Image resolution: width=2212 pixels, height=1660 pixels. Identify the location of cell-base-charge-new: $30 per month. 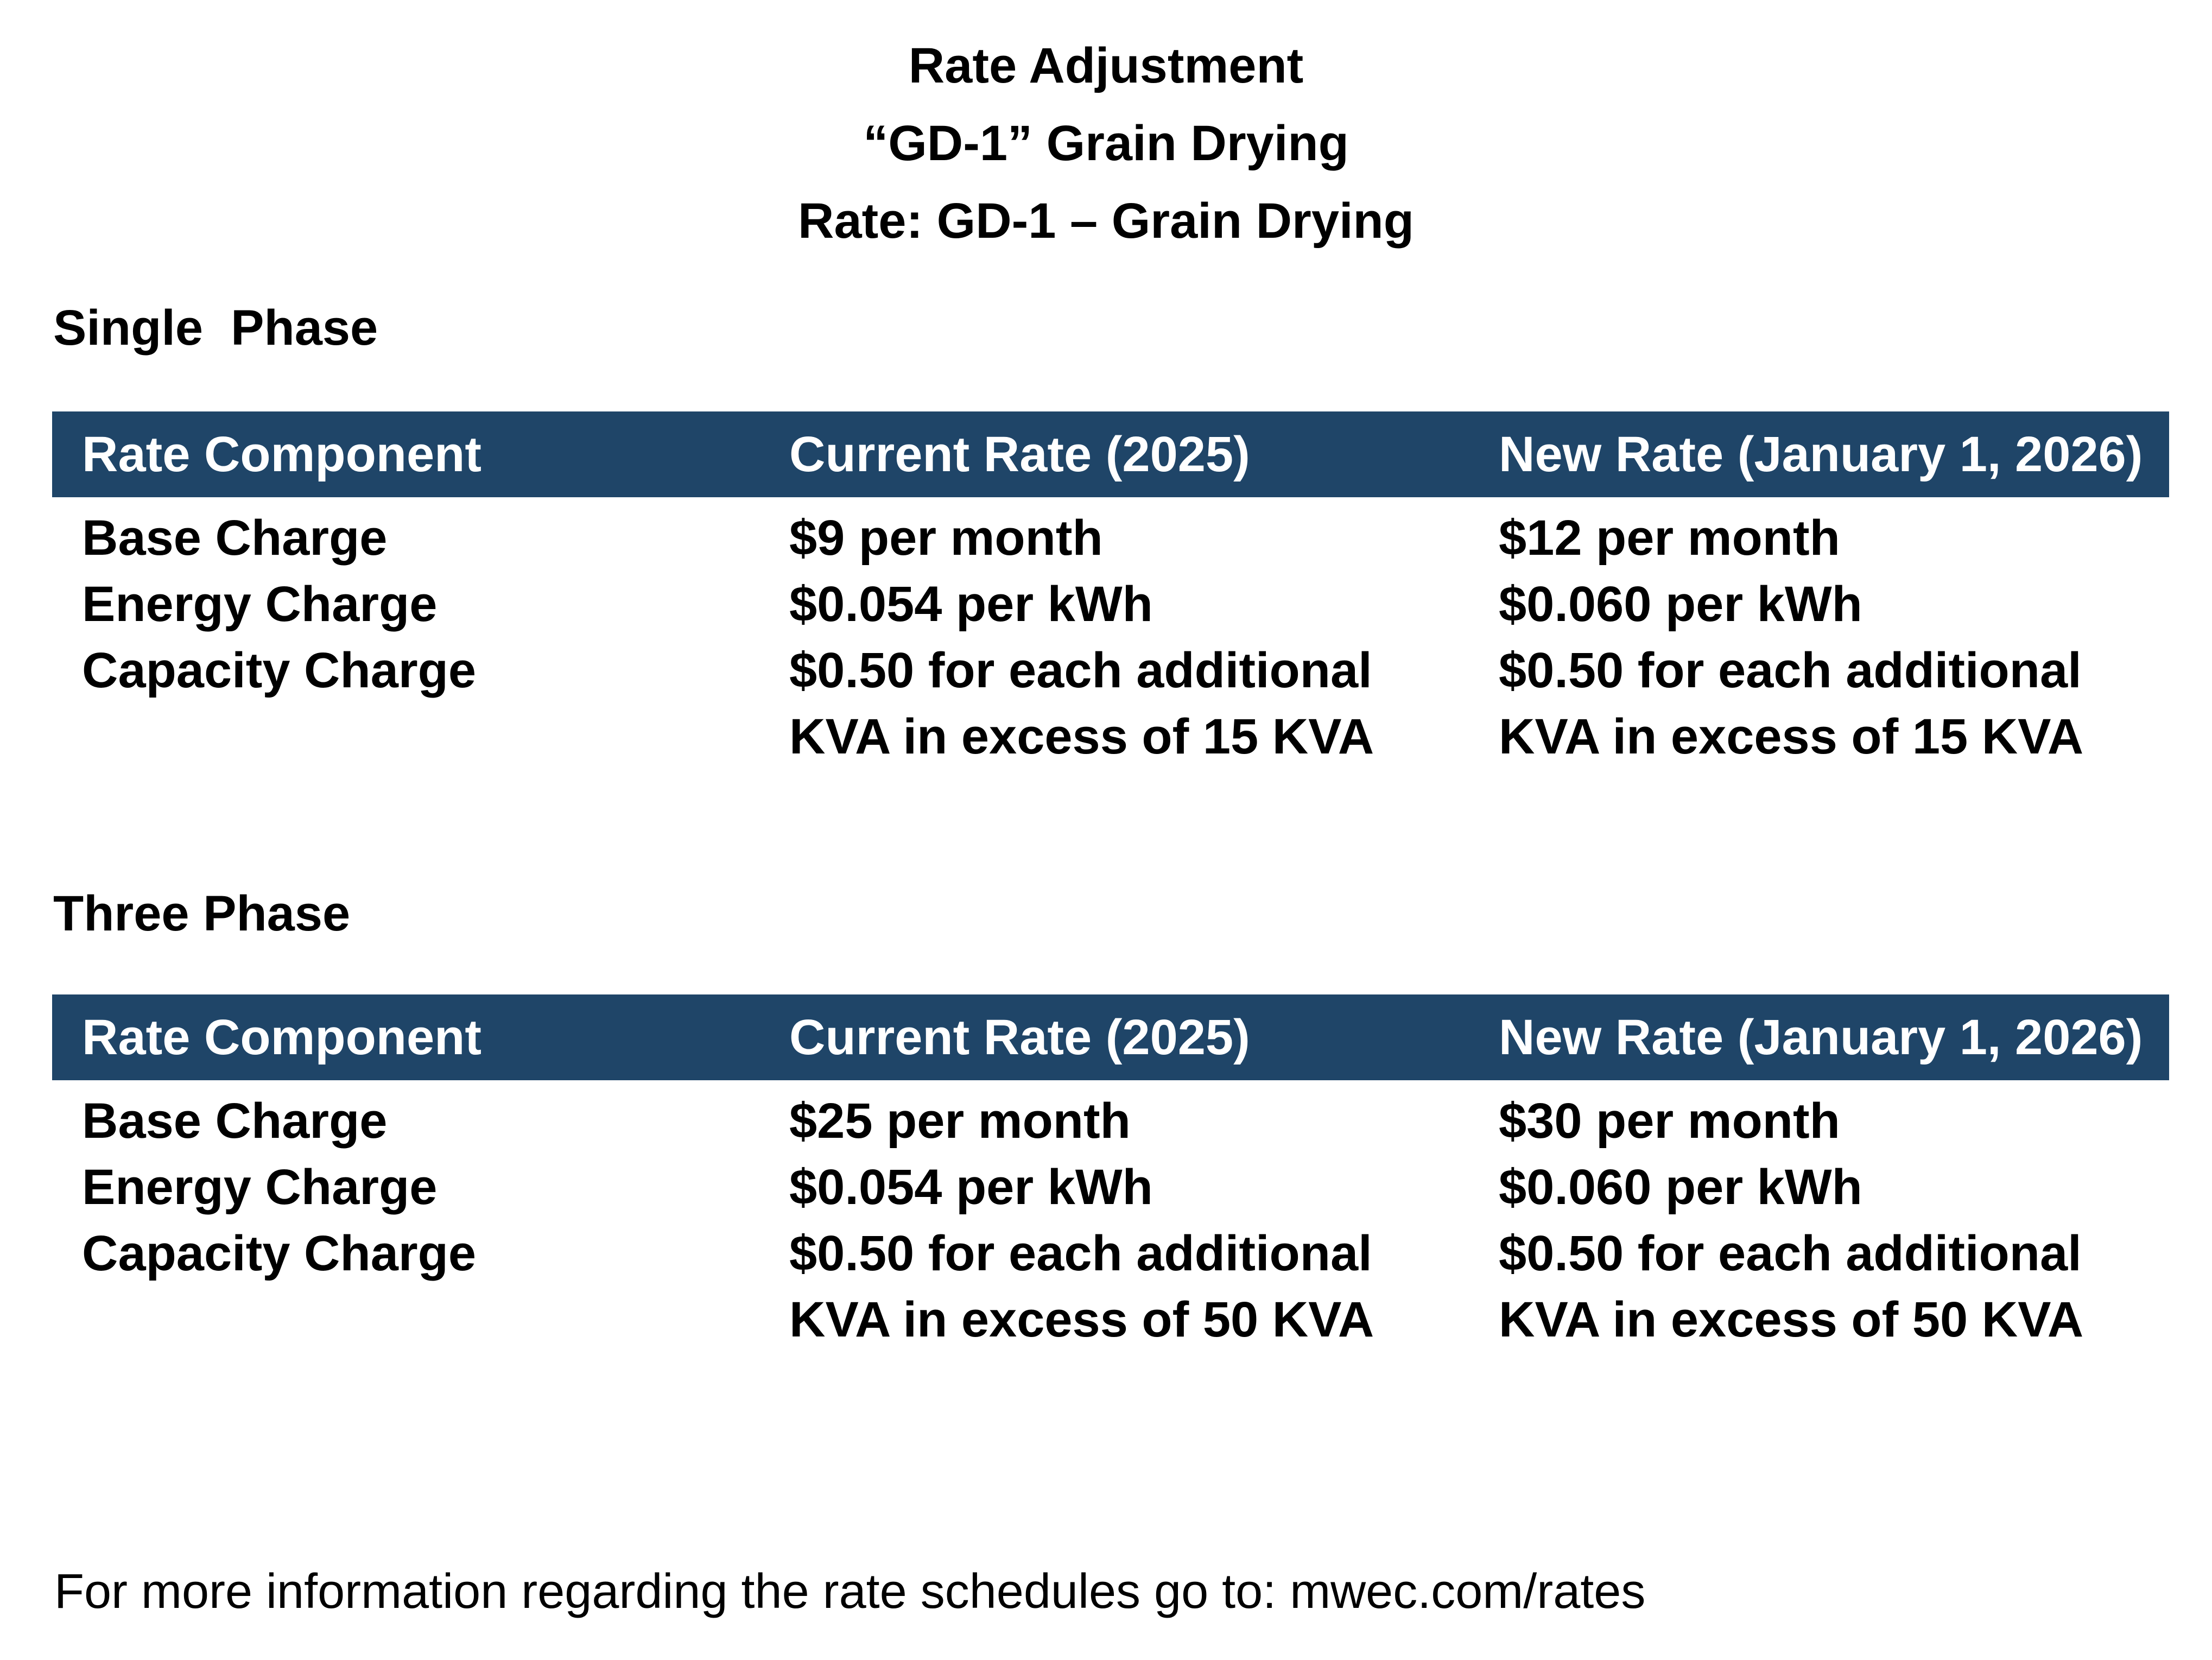
(1670, 1121).